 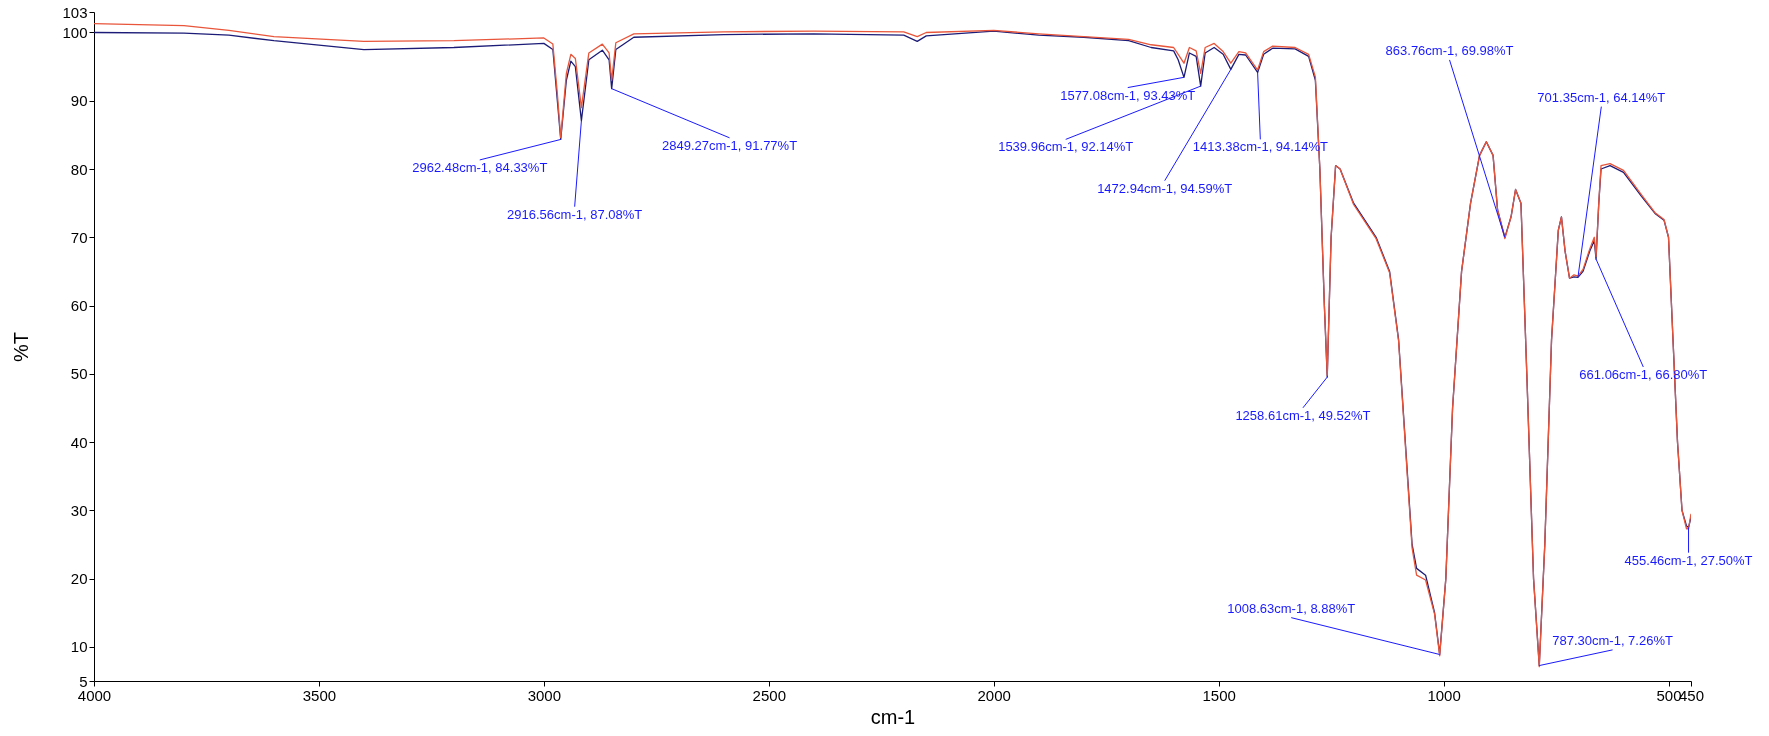 What do you see at coordinates (1291, 608) in the screenshot?
I see `annotation: 1008.63cm-1, 8.88%T` at bounding box center [1291, 608].